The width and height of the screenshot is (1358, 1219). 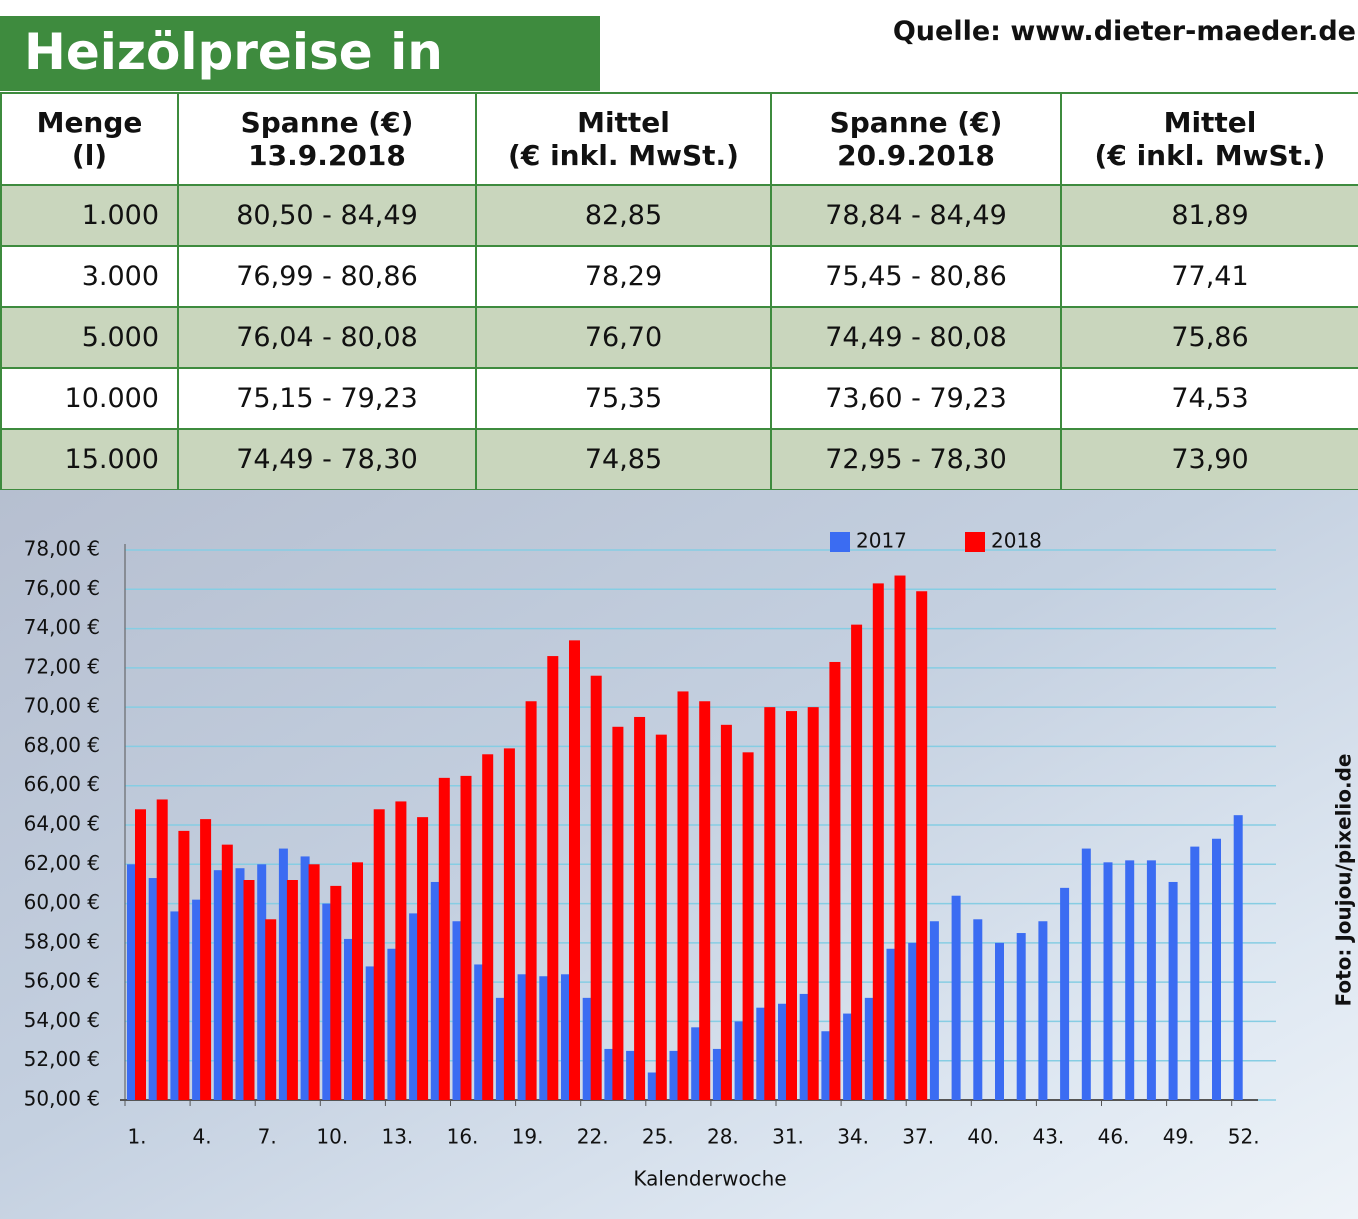 I want to click on y-tick-label: 60,00 €, so click(x=62, y=902).